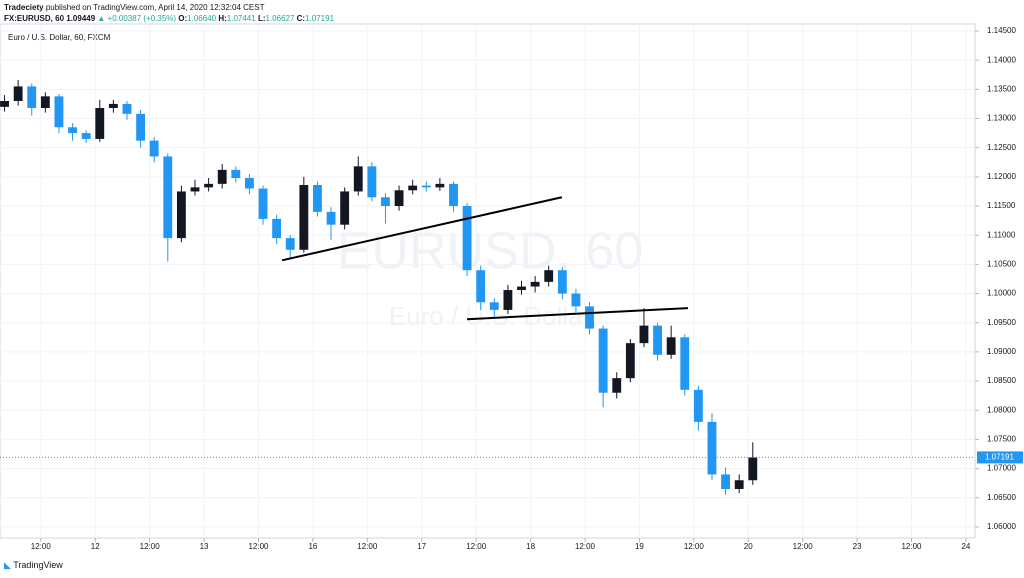  I want to click on y-tick-label: 1.09000, so click(1001, 351).